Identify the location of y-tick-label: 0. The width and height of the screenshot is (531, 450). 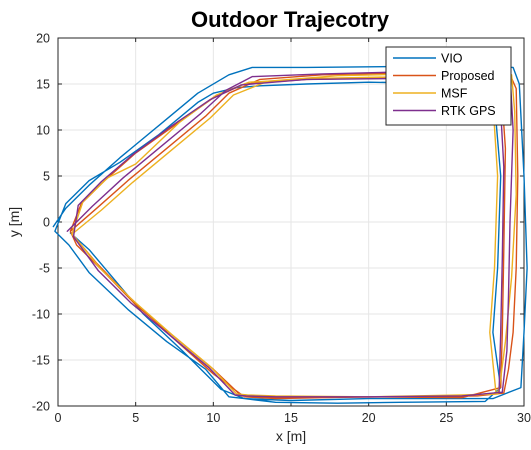
(46, 223).